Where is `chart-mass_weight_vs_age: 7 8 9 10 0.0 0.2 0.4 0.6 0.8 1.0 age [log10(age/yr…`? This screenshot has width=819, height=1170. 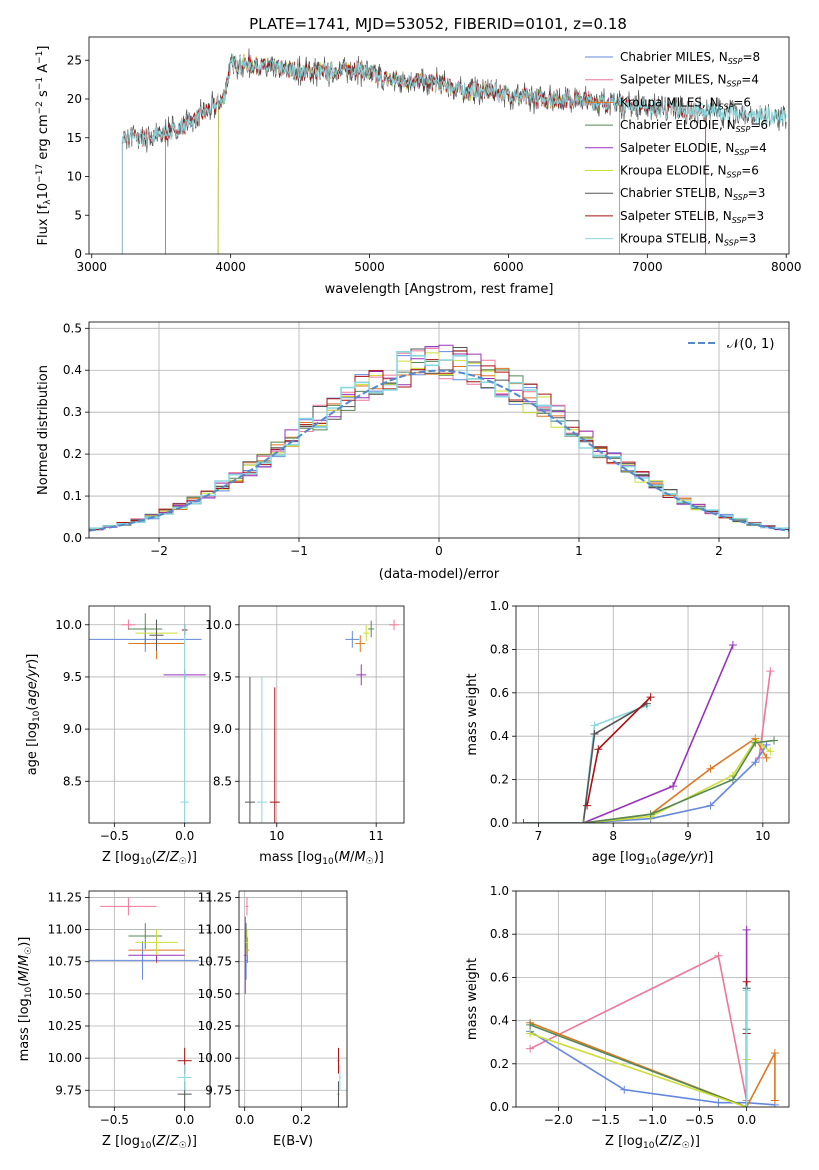
chart-mass_weight_vs_age: 7 8 9 10 0.0 0.2 0.4 0.6 0.8 1.0 age [log10(age/yr… is located at coordinates (627, 733).